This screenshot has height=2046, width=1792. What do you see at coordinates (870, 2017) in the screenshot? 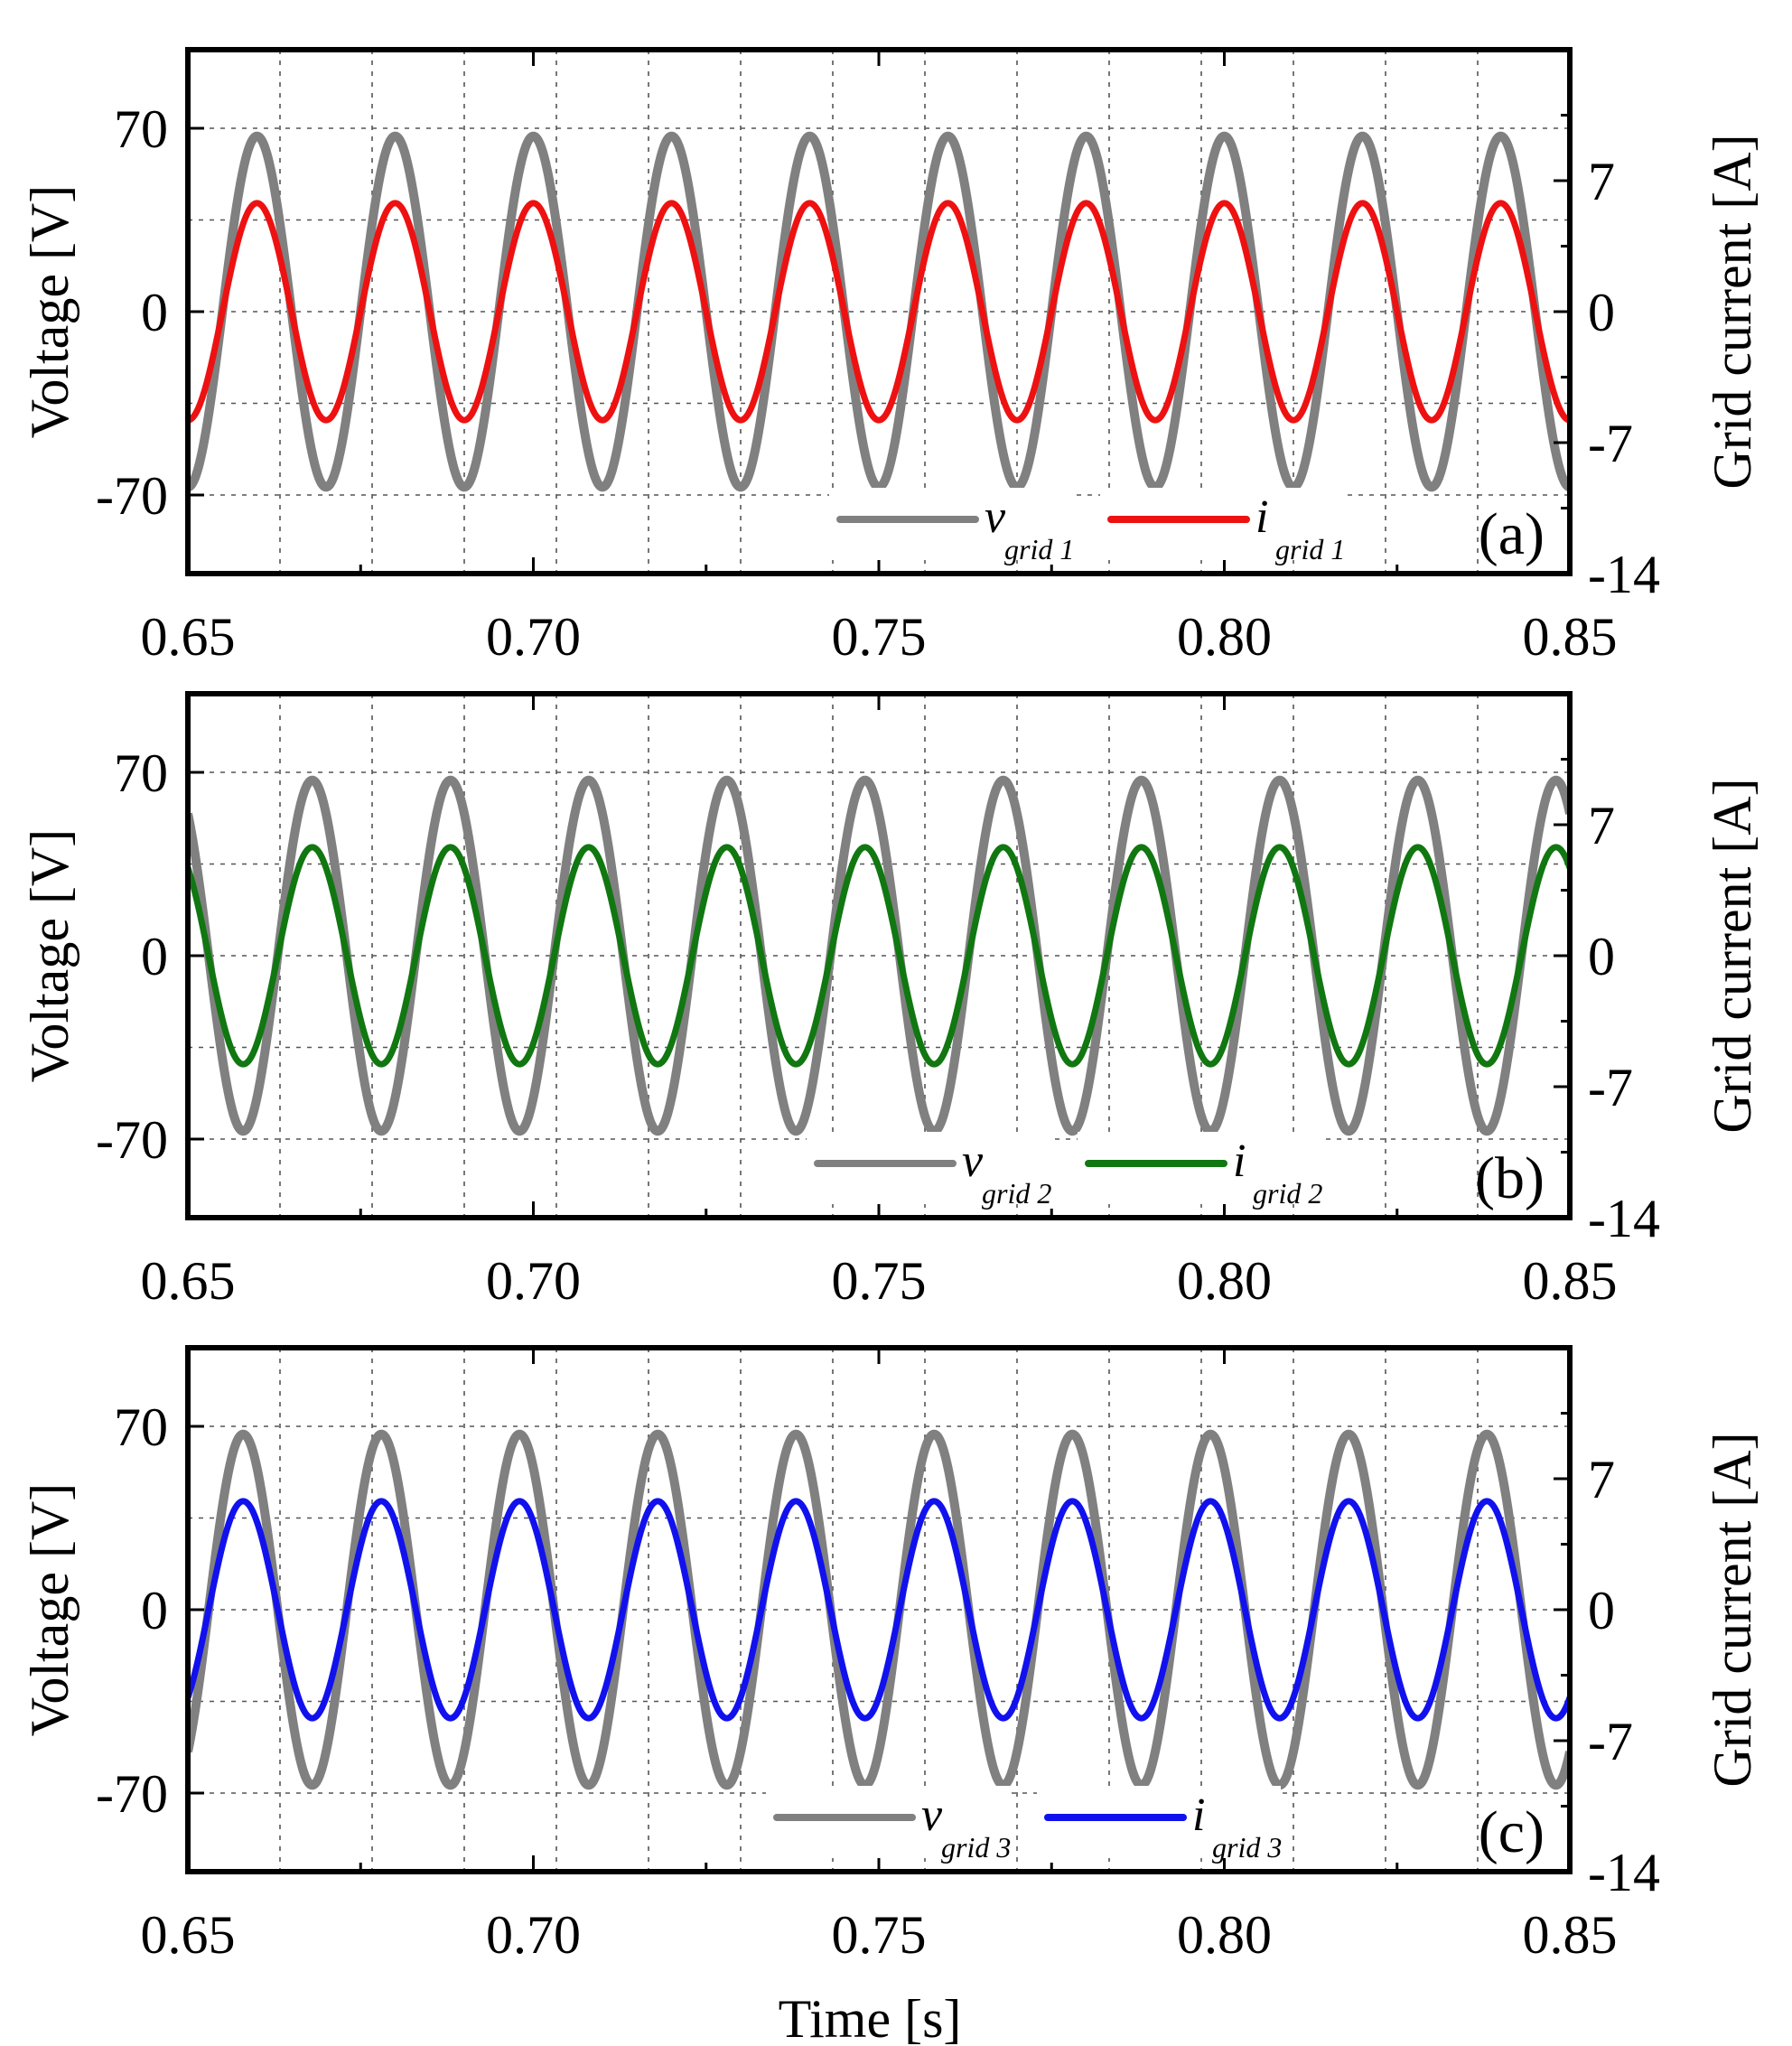
I see `x-axis-title: Time [s]` at bounding box center [870, 2017].